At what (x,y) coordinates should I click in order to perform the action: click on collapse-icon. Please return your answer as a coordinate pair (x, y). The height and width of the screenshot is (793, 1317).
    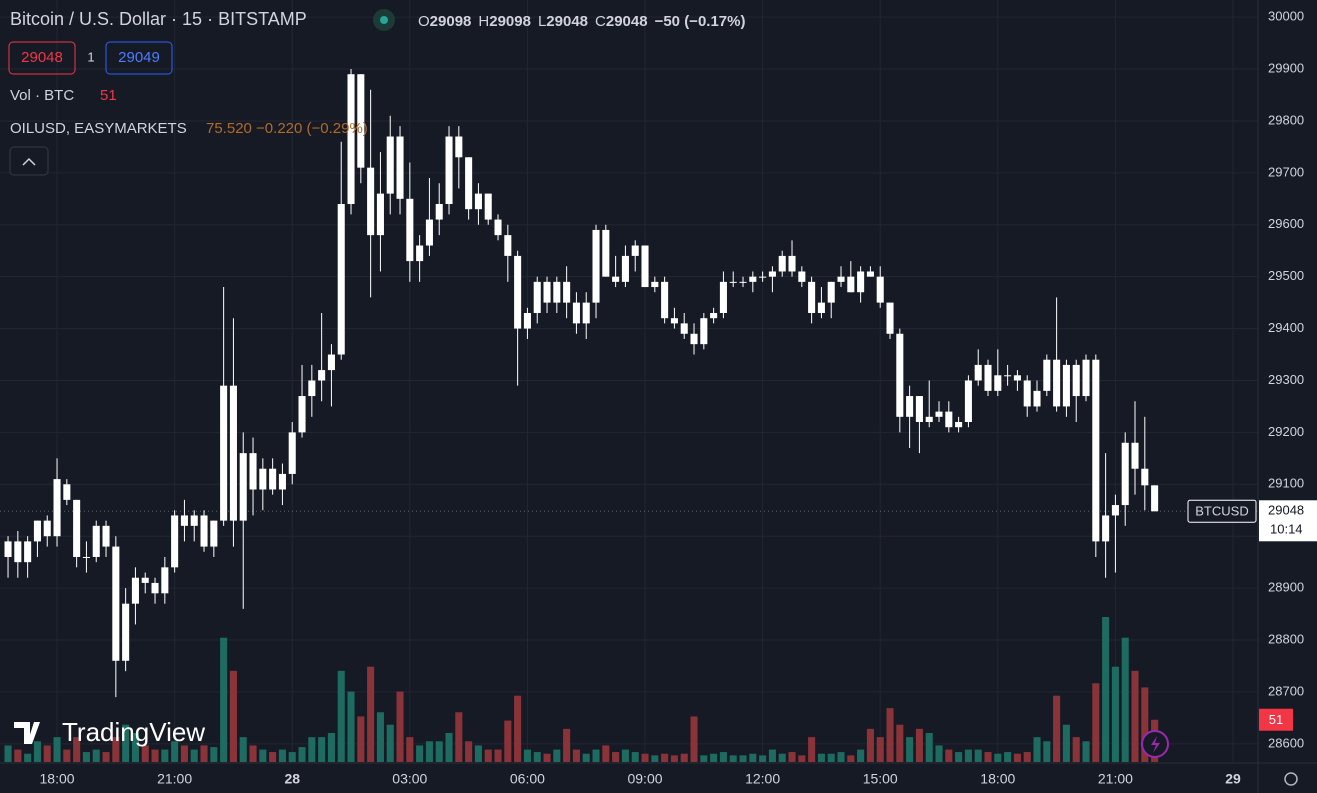
    Looking at the image, I should click on (29, 161).